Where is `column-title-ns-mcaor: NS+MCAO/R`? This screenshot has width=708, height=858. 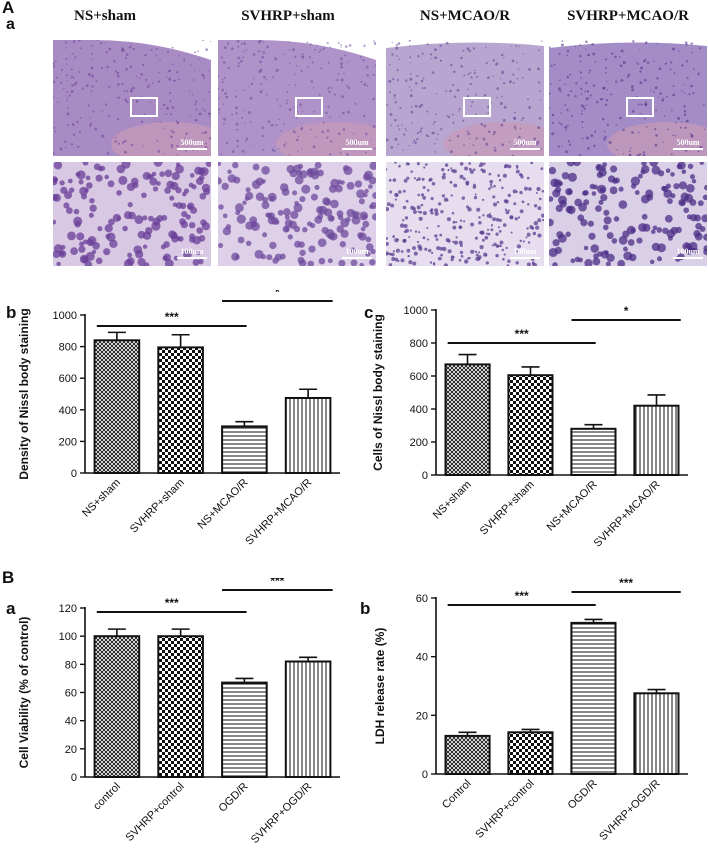 column-title-ns-mcaor: NS+MCAO/R is located at coordinates (465, 16).